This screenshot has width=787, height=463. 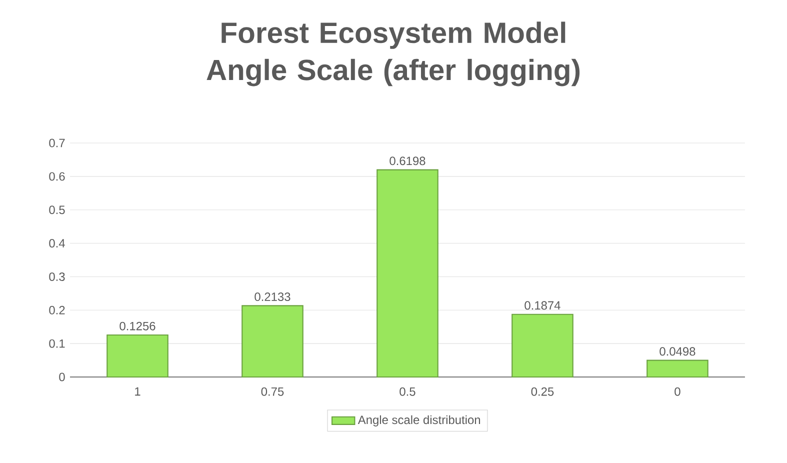 I want to click on data-label: 0.2133, so click(x=272, y=297).